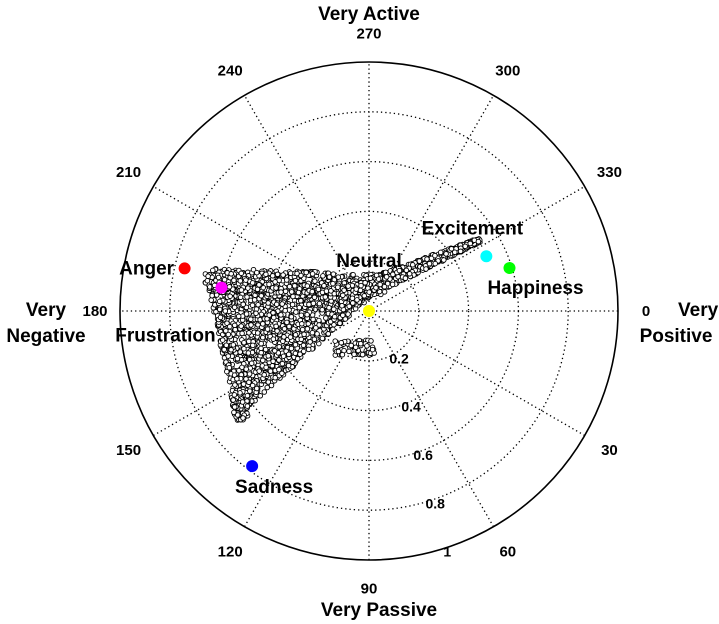  I want to click on axis-label-right-line2: Positive, so click(676, 336).